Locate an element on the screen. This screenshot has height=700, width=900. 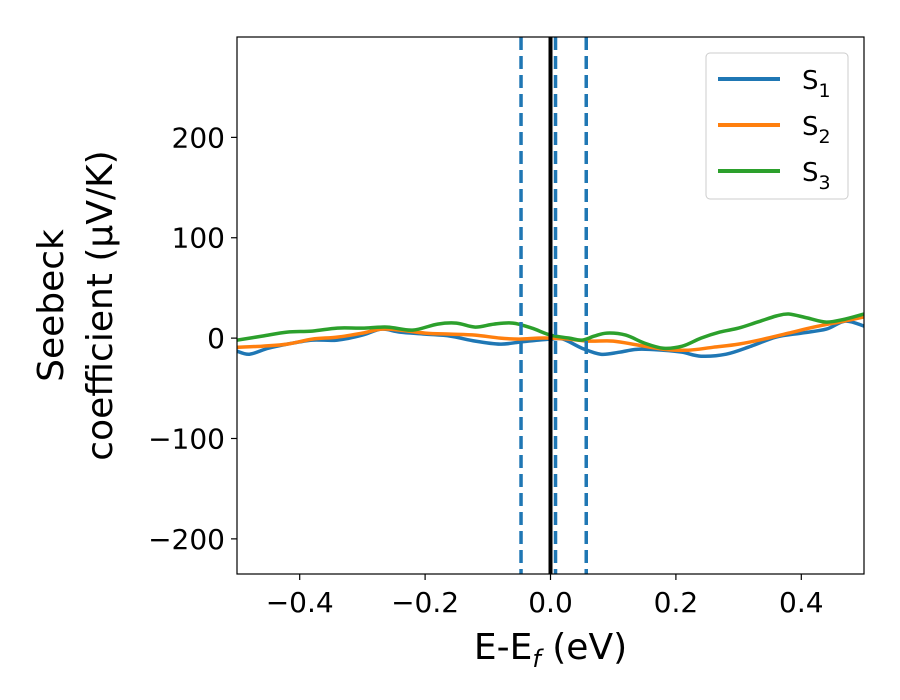
legend-label: S3 is located at coordinates (816, 176).